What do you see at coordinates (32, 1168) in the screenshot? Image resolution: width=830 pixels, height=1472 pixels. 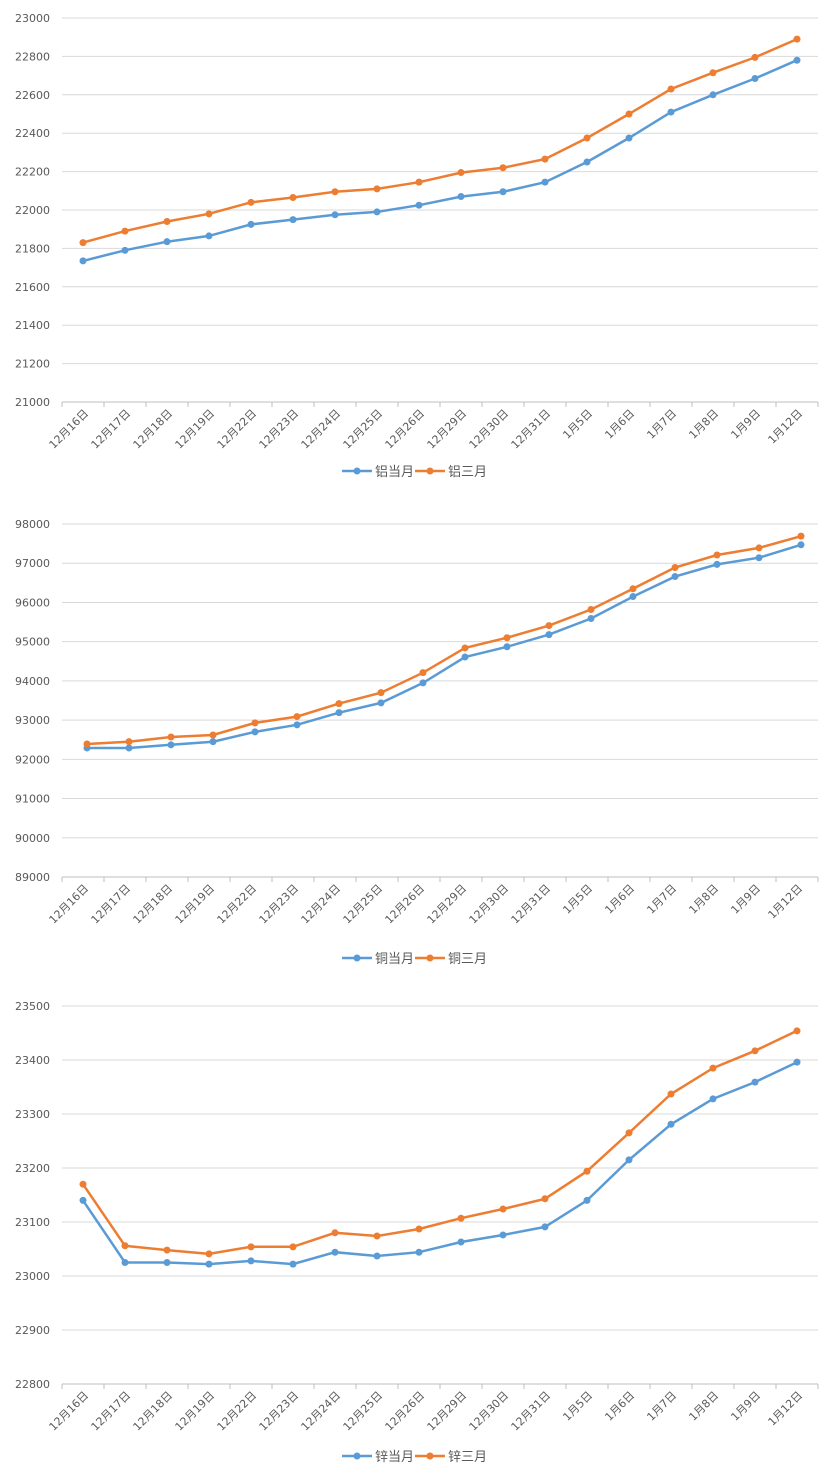 I see `y-tick-label: 23200` at bounding box center [32, 1168].